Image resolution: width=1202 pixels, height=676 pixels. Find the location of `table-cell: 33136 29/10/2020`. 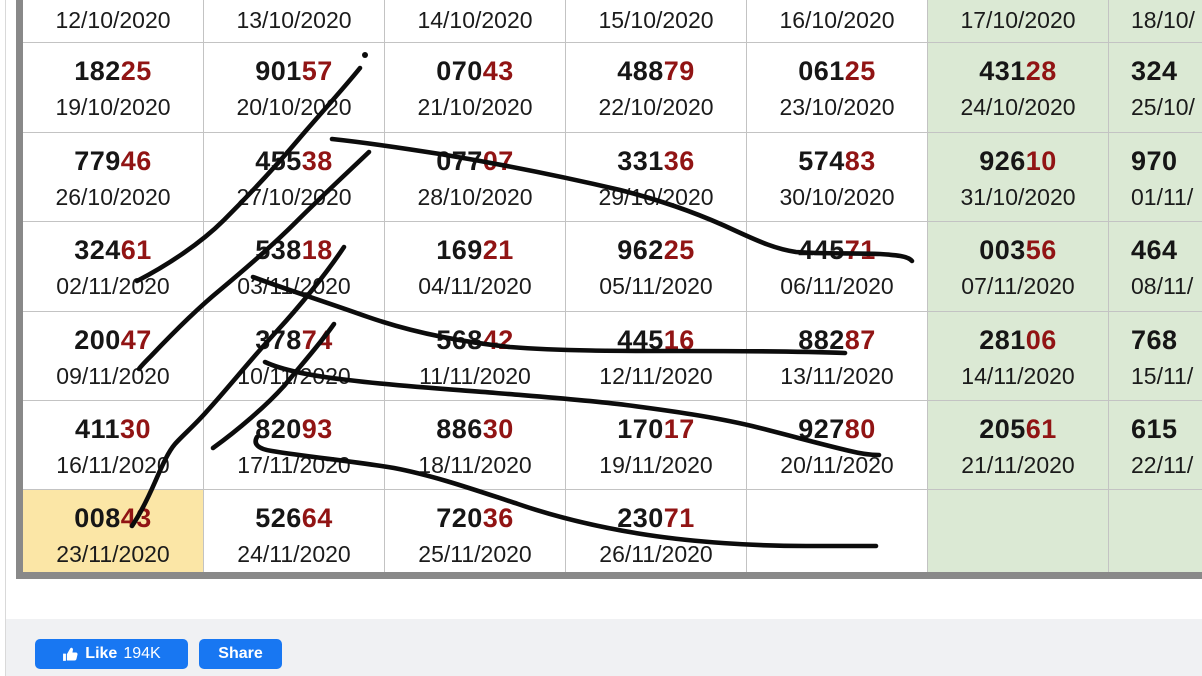

table-cell: 33136 29/10/2020 is located at coordinates (656, 177).